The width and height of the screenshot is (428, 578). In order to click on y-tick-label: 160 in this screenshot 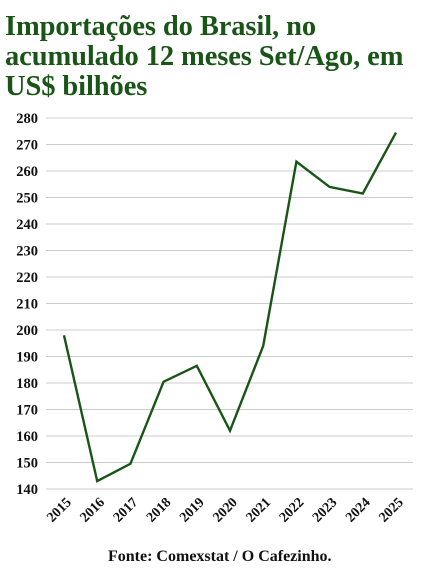, I will do `click(27, 437)`.